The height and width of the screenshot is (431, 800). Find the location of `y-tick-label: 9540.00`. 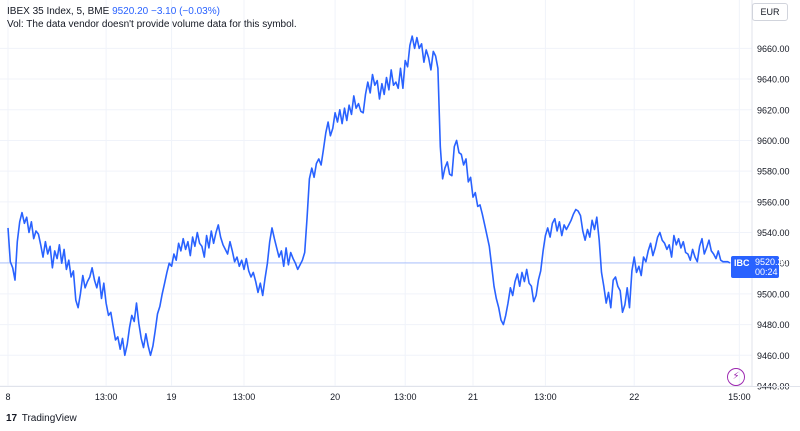

y-tick-label: 9540.00 is located at coordinates (773, 233).